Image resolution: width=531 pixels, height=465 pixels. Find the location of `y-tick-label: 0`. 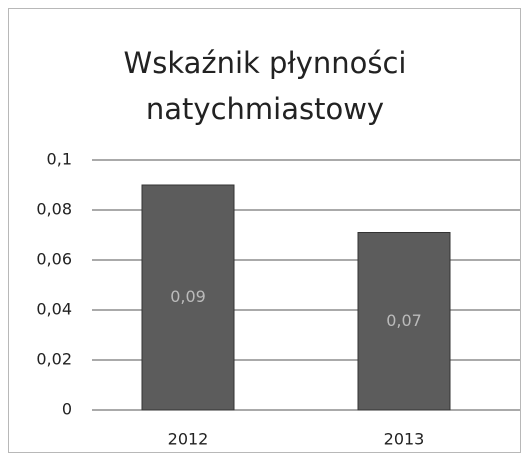

y-tick-label: 0 is located at coordinates (67, 409).